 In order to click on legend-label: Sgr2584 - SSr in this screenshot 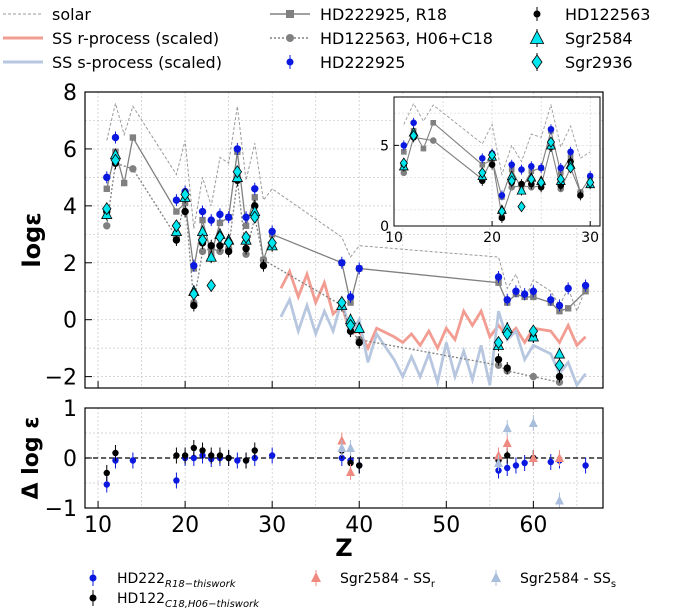, I will do `click(388, 580)`.